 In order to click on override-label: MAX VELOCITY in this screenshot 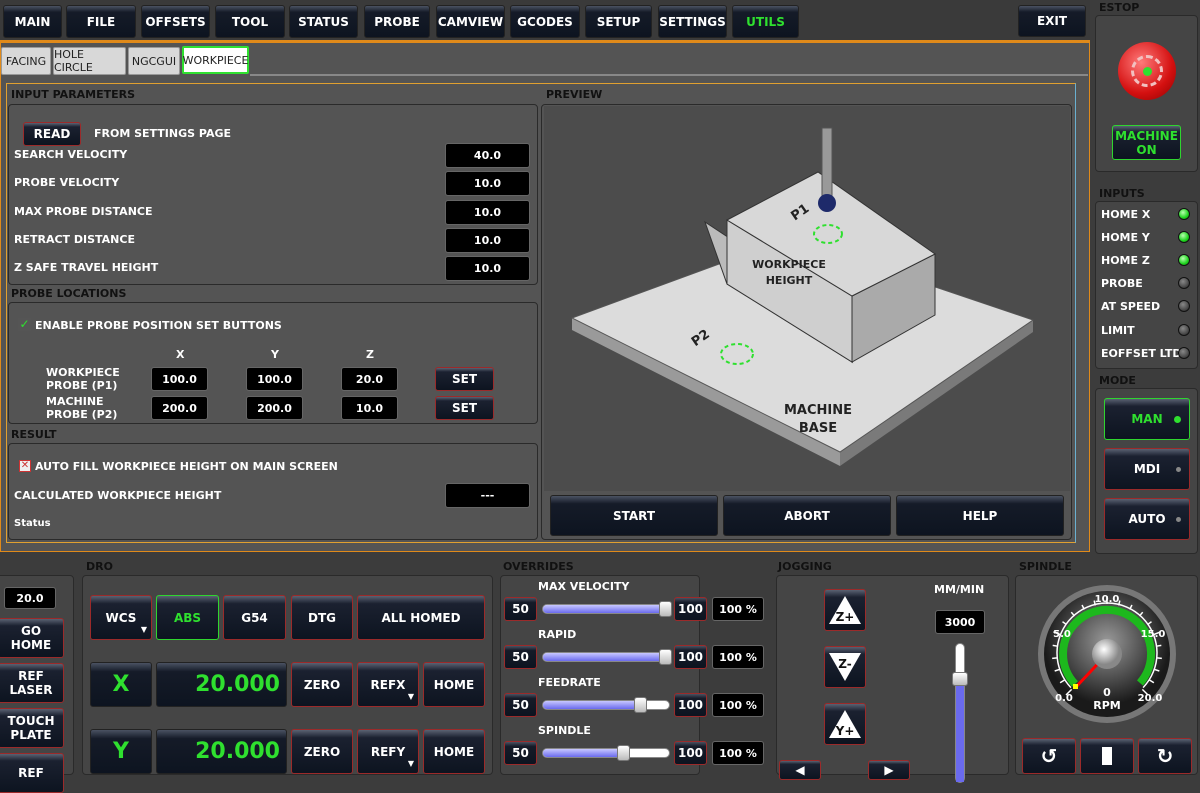, I will do `click(583, 586)`.